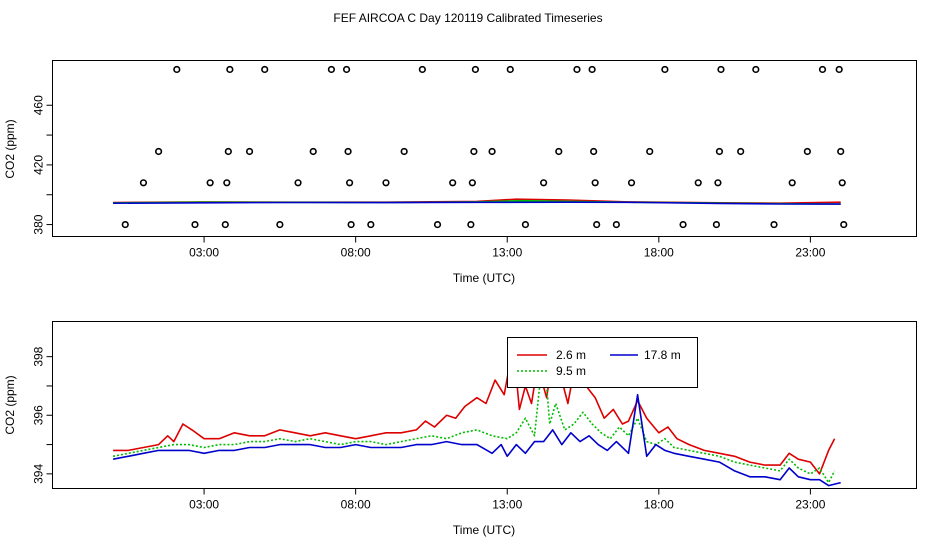  Describe the element at coordinates (551, 355) in the screenshot. I see `legend-entry-2-6m: 2.6 m` at that location.